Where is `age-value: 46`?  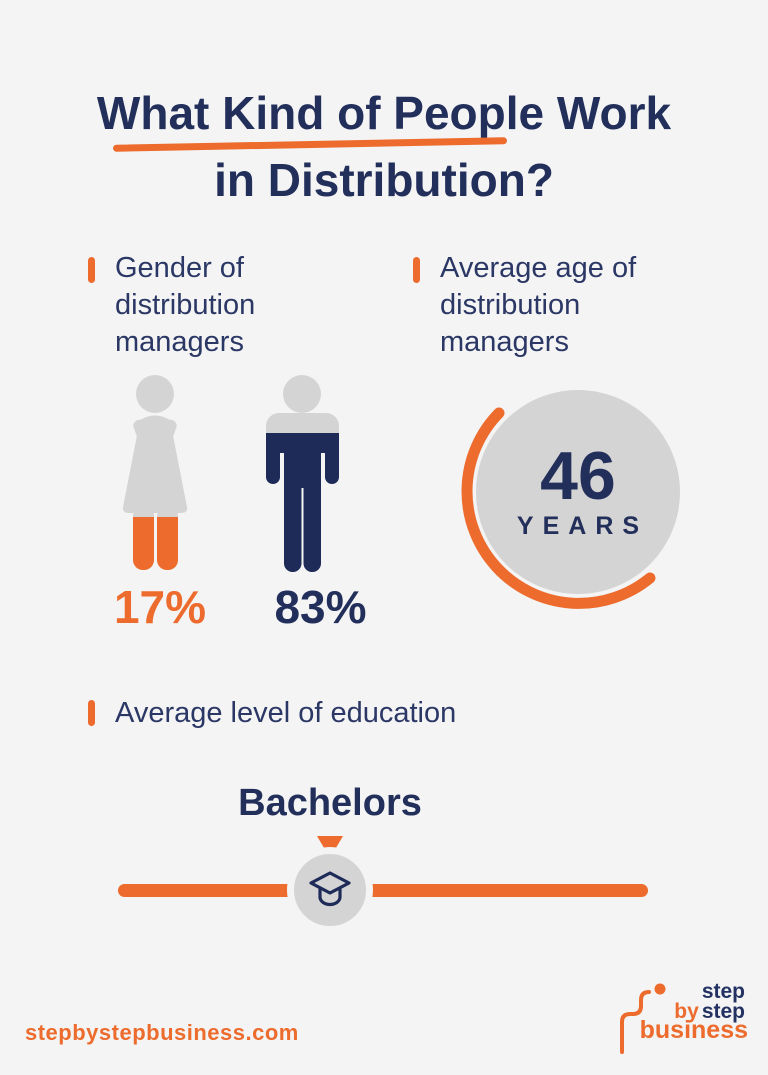 age-value: 46 is located at coordinates (578, 475).